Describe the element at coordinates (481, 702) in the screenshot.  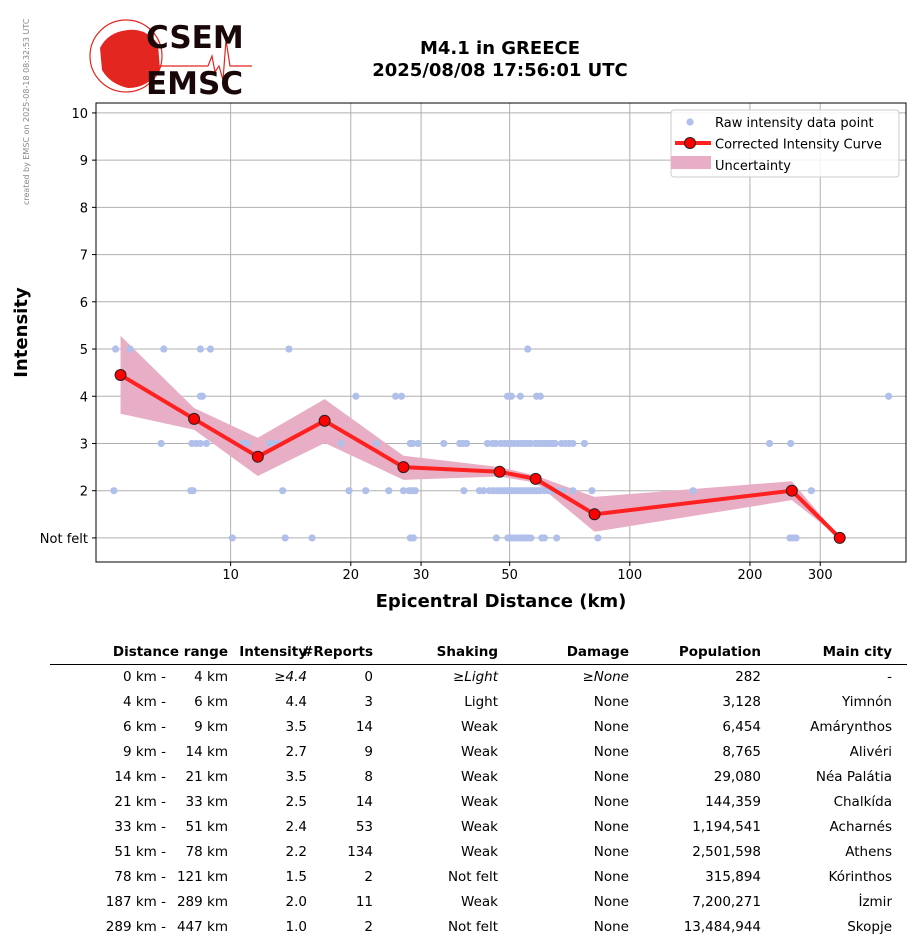
I see `cell-shaking: Light` at that location.